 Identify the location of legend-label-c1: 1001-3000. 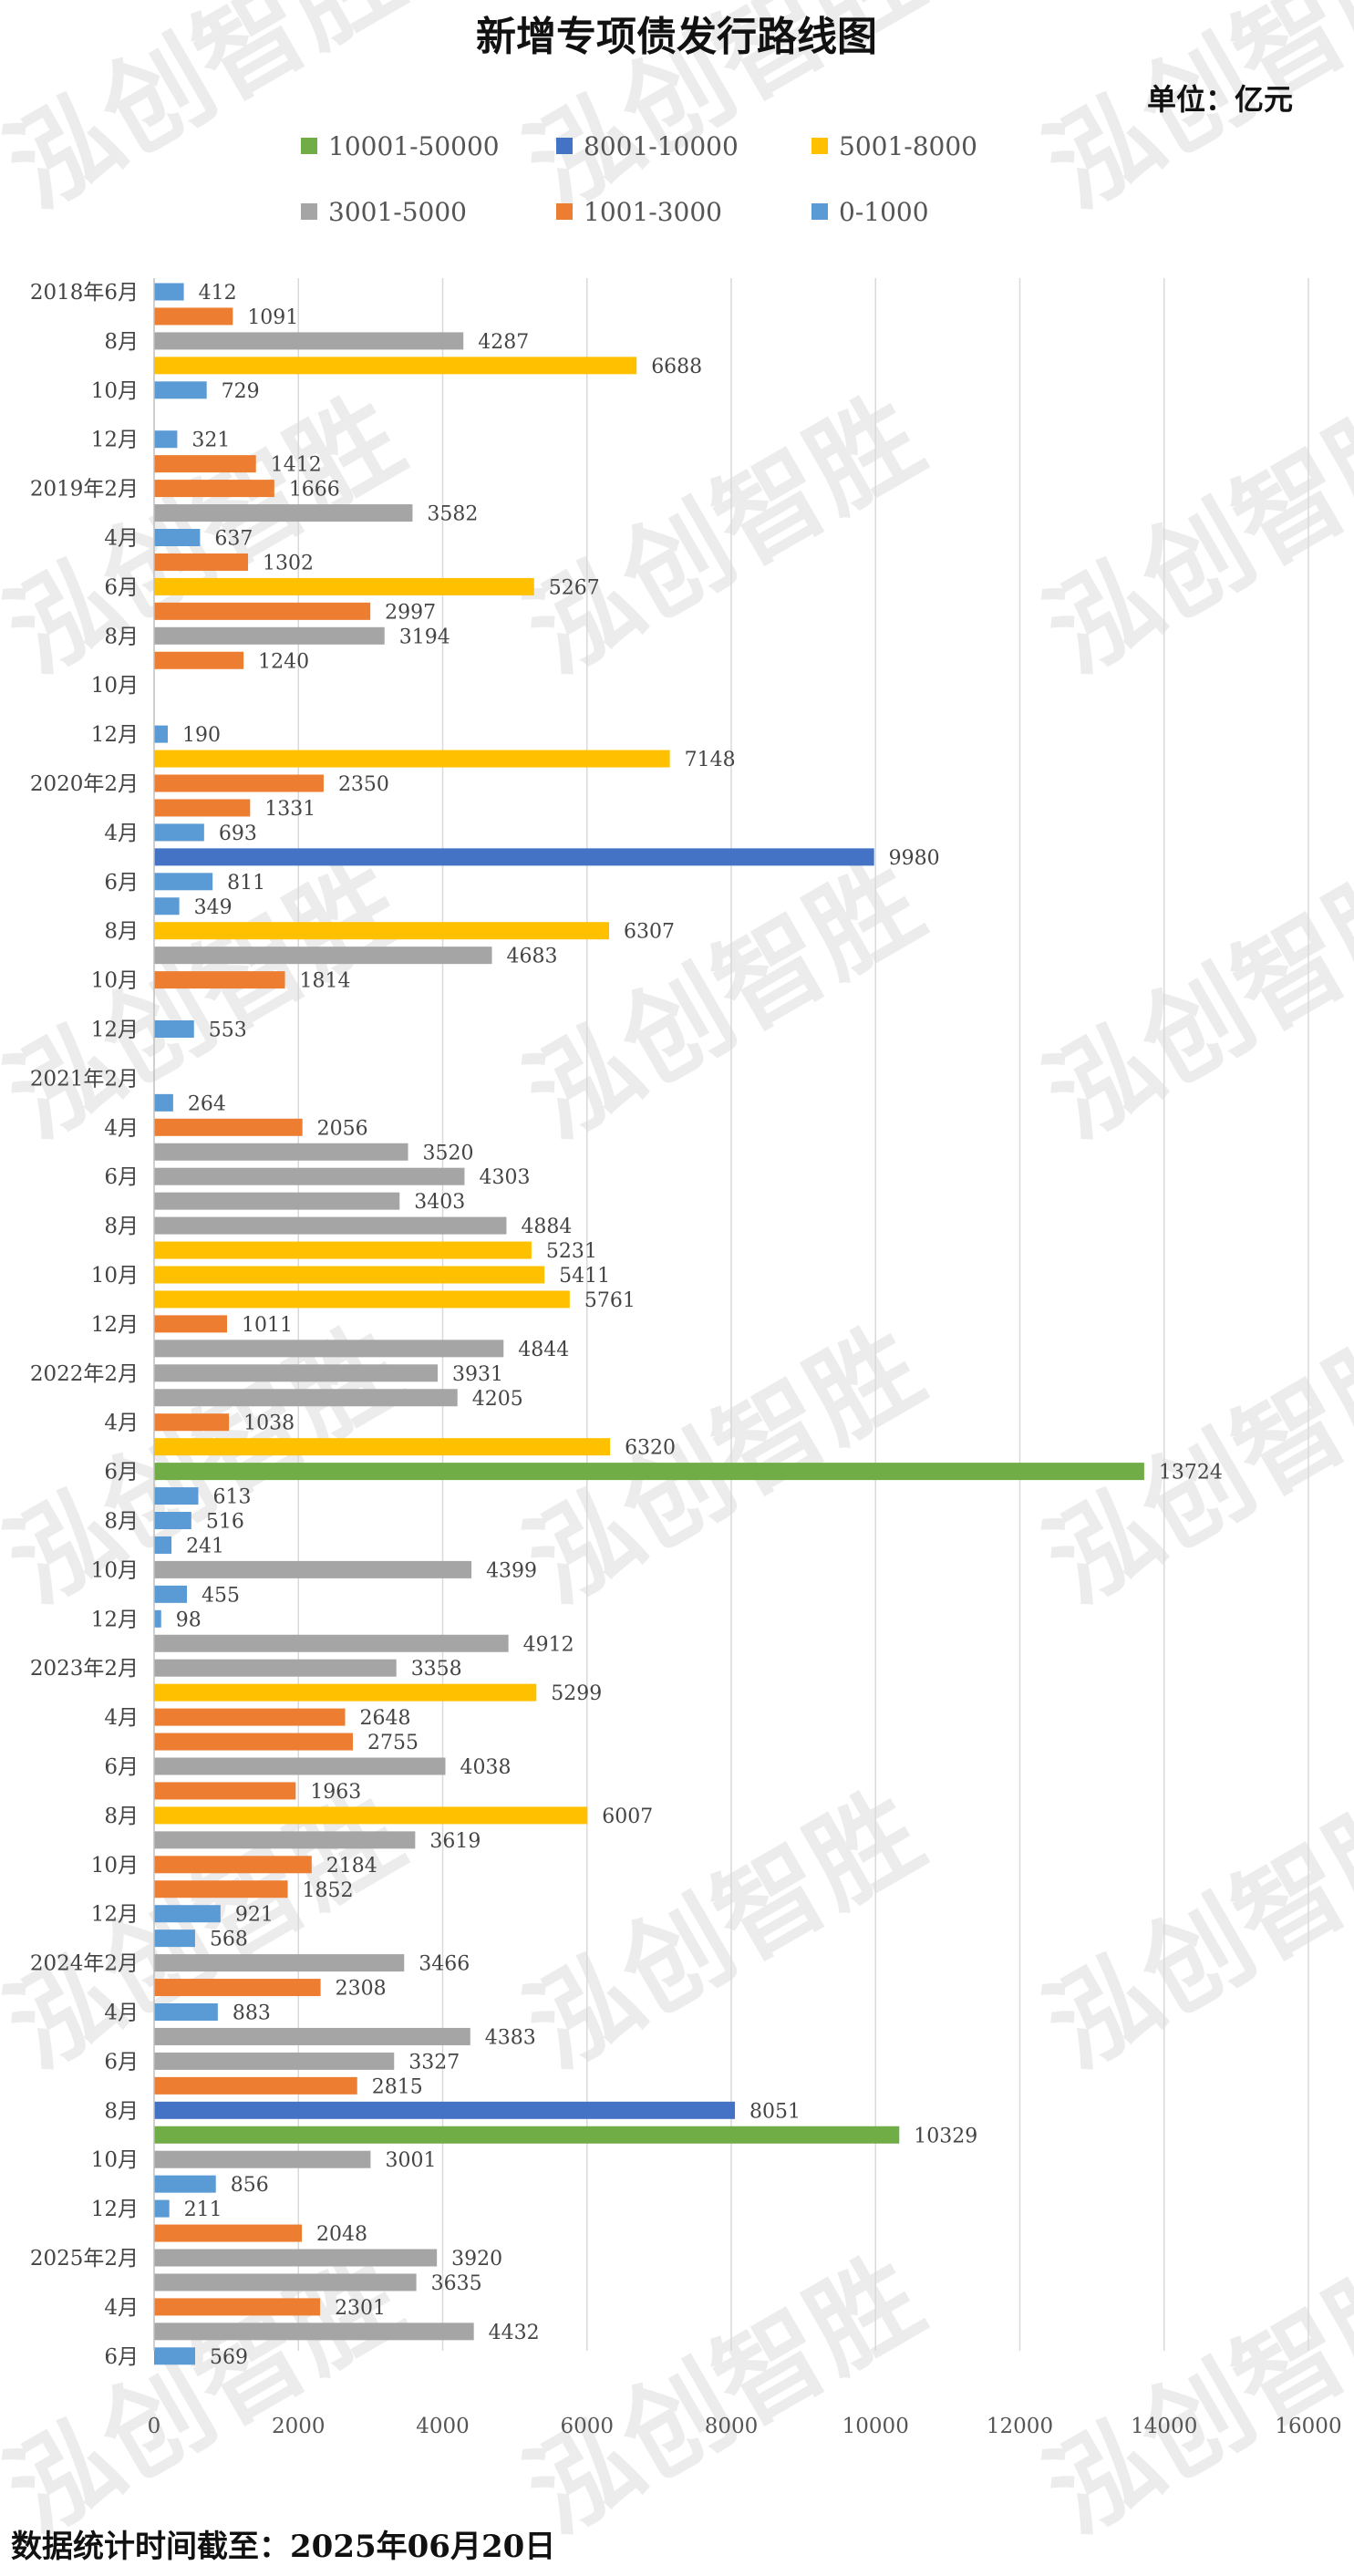
(653, 212).